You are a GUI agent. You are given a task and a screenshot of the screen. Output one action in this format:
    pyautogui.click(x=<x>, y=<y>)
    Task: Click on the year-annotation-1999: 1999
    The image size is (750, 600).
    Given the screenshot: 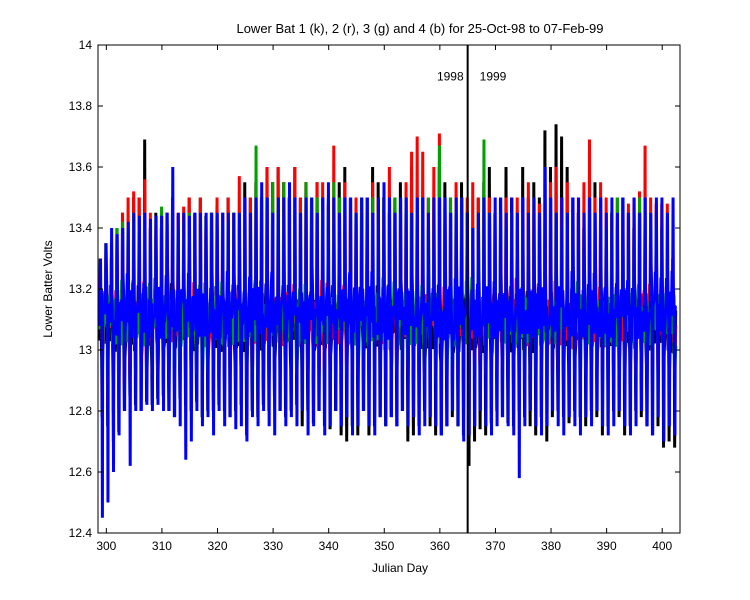 What is the action you would take?
    pyautogui.click(x=493, y=77)
    